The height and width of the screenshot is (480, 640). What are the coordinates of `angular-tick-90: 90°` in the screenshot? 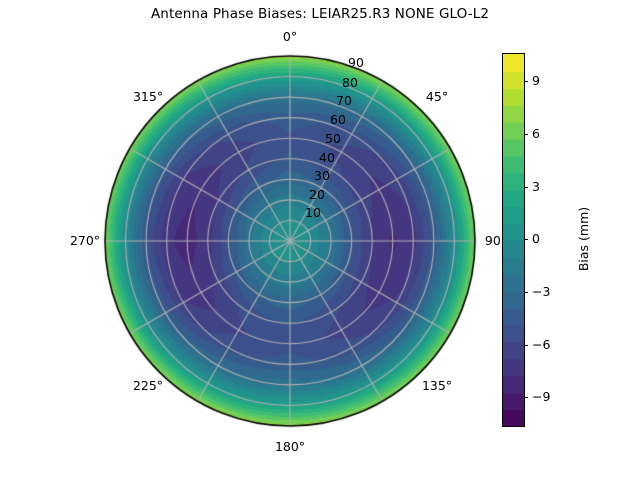 It's located at (496, 240).